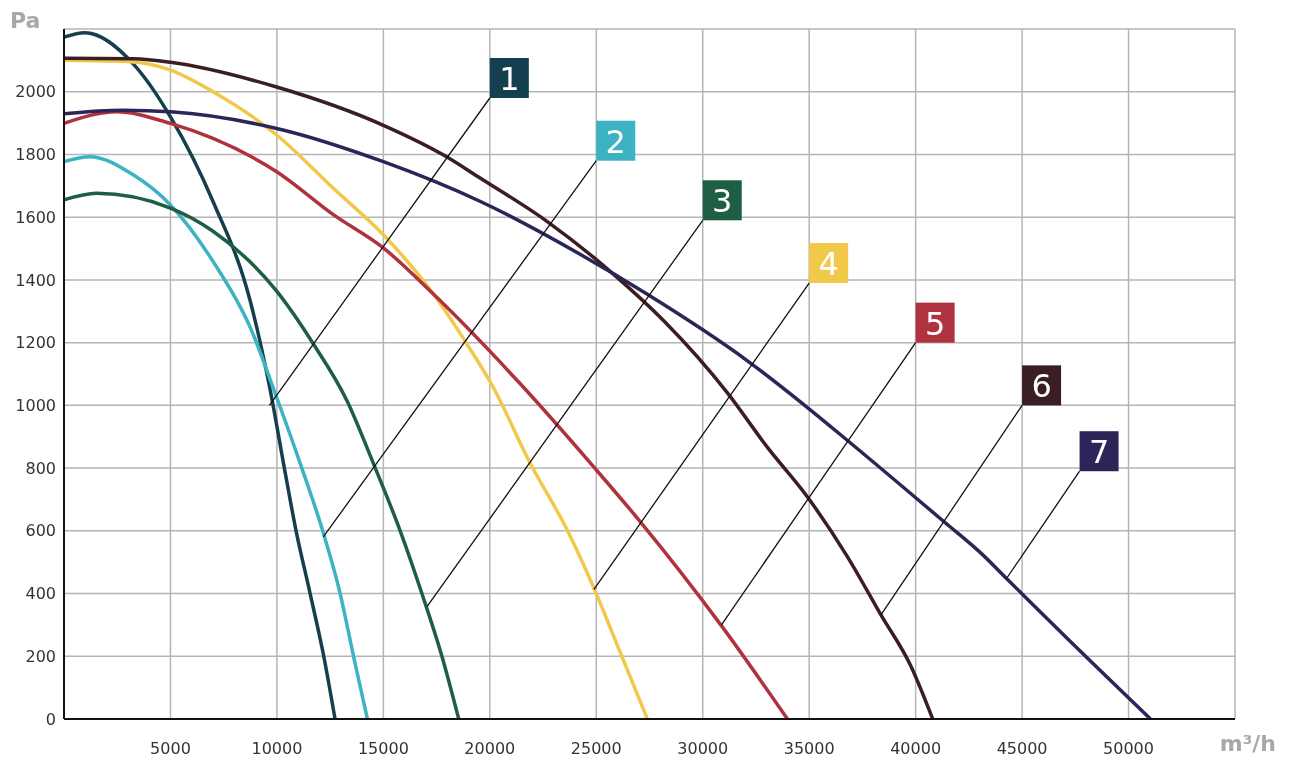 This screenshot has height=767, width=1290. Describe the element at coordinates (277, 749) in the screenshot. I see `x-tick-label: 10000` at that location.